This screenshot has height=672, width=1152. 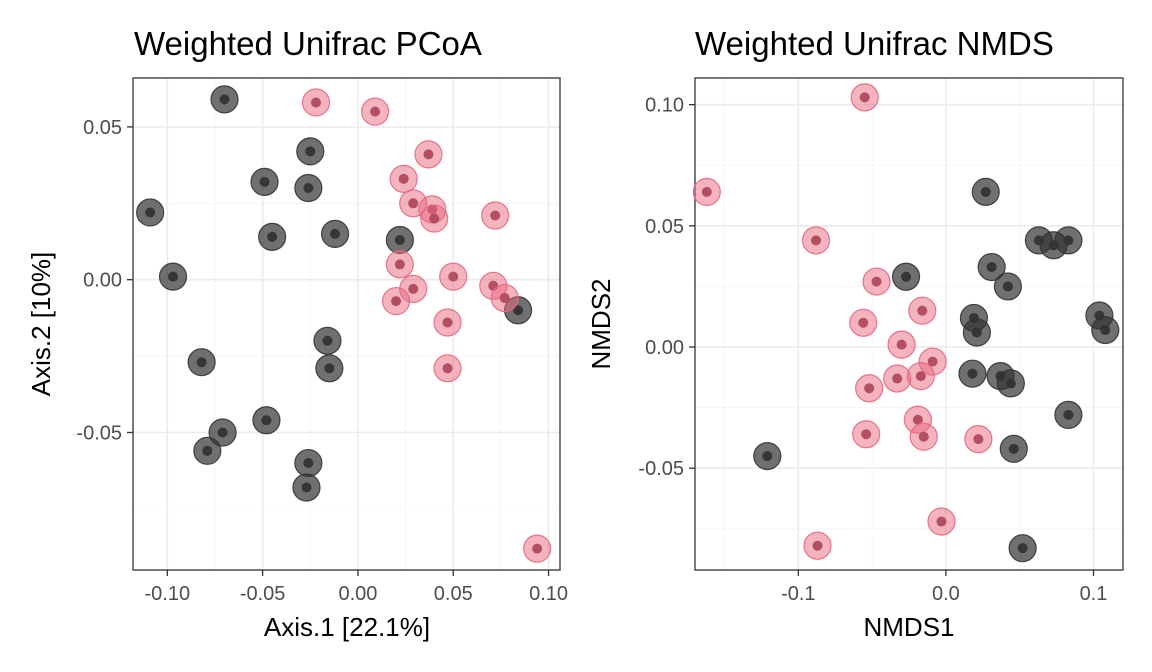 What do you see at coordinates (946, 594) in the screenshot?
I see `nmds-x-tick-label: 0.0` at bounding box center [946, 594].